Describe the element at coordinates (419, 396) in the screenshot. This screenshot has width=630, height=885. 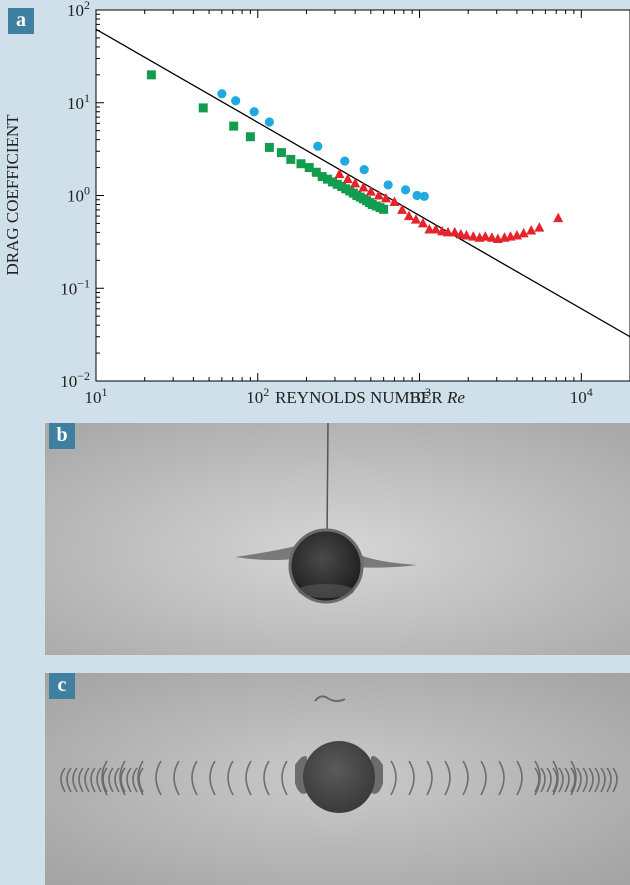
I see `x-tick-label: 10³` at that location.